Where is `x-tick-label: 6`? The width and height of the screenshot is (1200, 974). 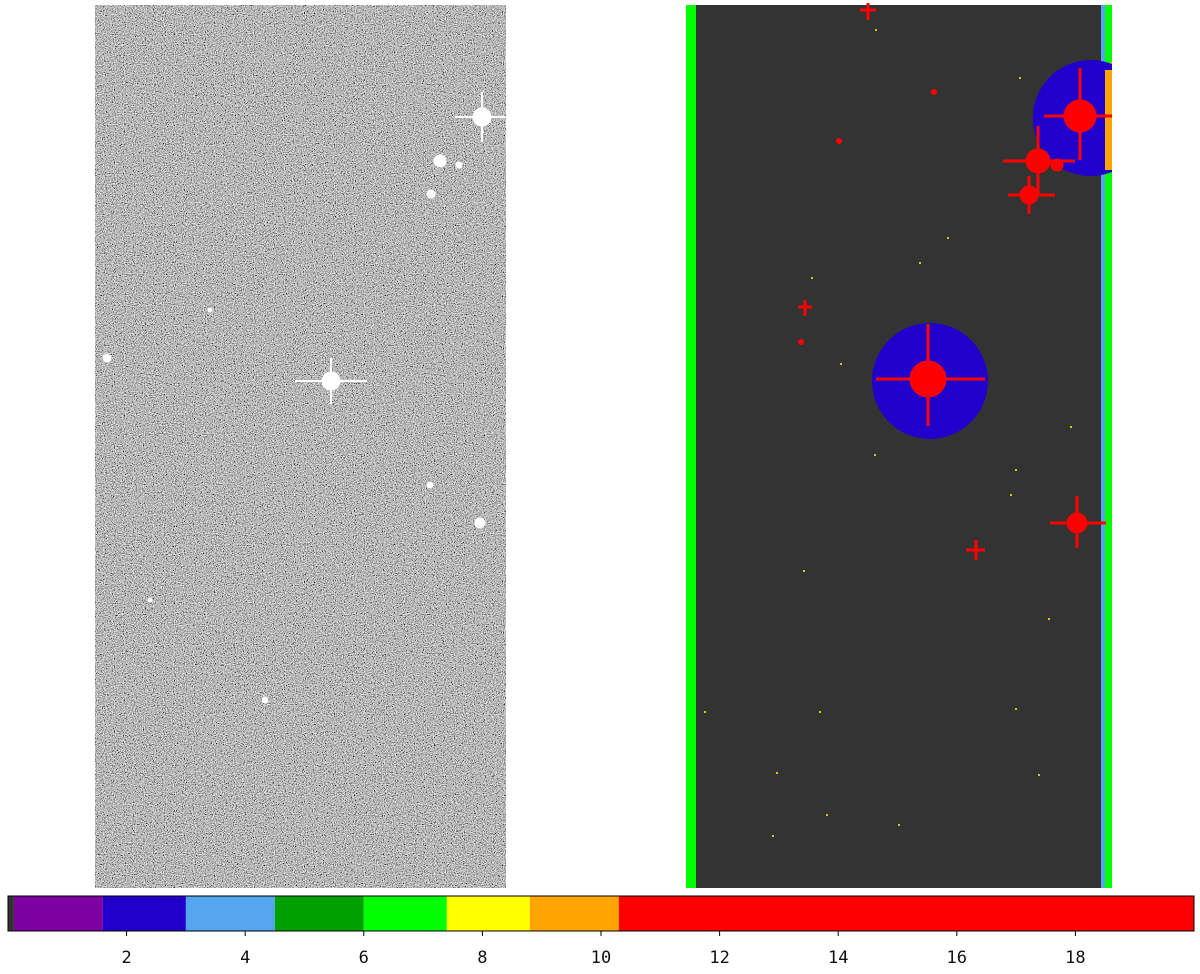
x-tick-label: 6 is located at coordinates (364, 958).